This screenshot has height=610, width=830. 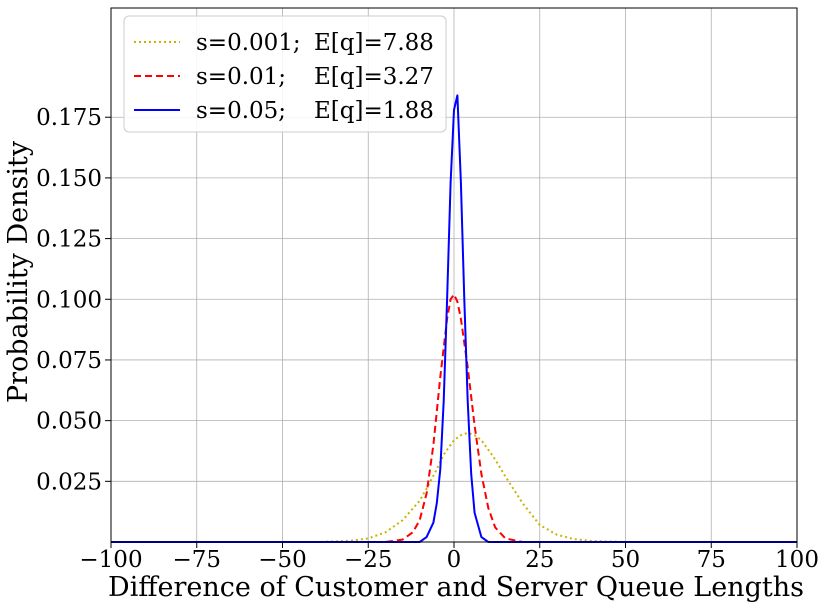 I want to click on y-tick-label: 0.050, so click(x=69, y=422).